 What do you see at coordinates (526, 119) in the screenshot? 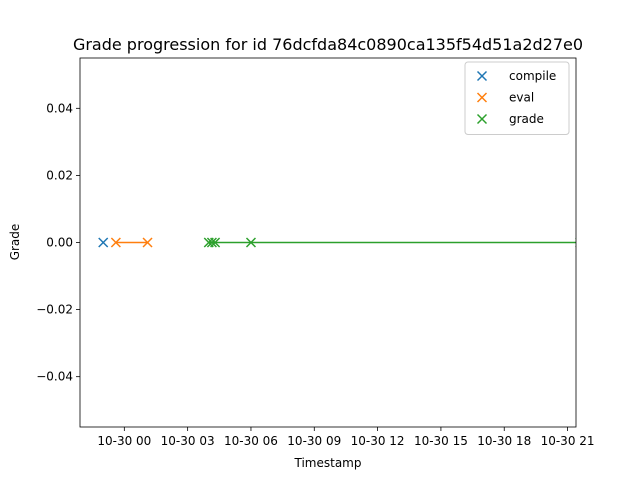
I see `legend-label: grade` at bounding box center [526, 119].